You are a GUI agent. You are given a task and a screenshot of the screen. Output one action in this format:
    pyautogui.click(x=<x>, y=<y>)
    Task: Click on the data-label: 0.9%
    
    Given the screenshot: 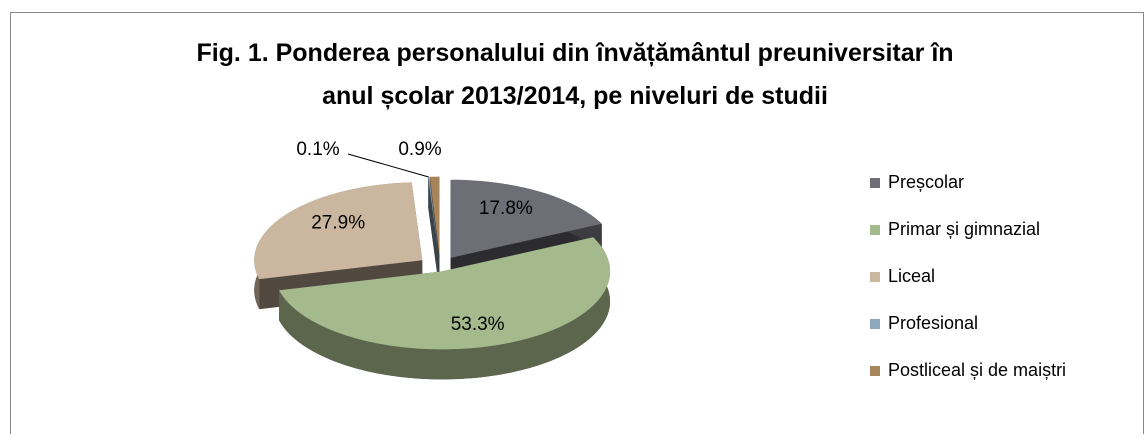 What is the action you would take?
    pyautogui.click(x=419, y=149)
    